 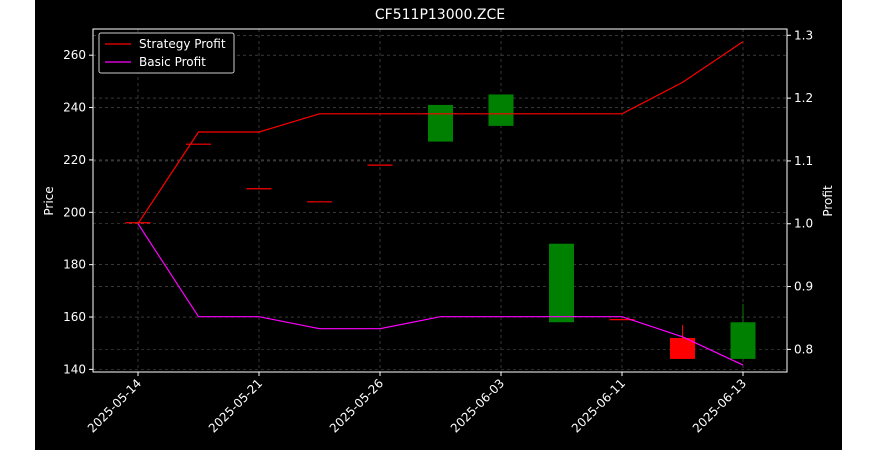 I want to click on x-tick-label: 2025-05-26, so click(x=356, y=405).